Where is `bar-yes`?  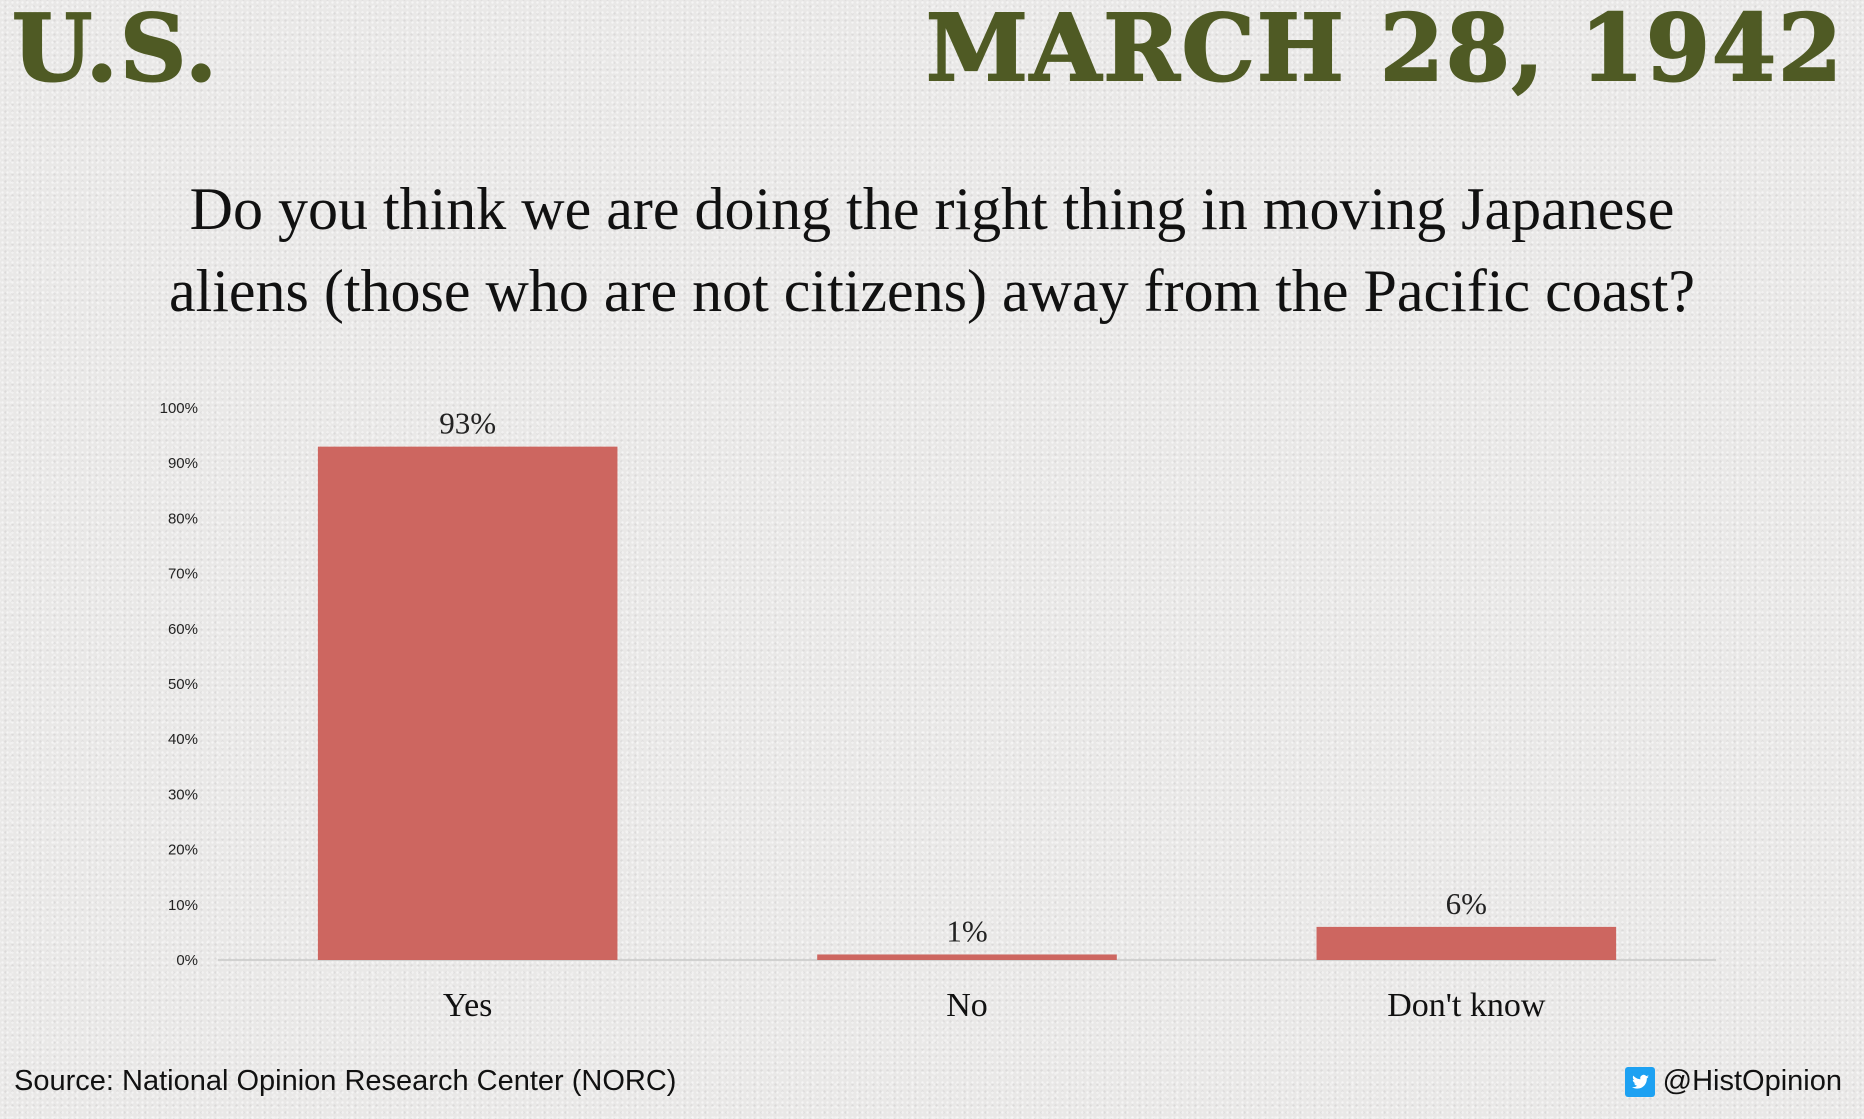 bar-yes is located at coordinates (467, 703).